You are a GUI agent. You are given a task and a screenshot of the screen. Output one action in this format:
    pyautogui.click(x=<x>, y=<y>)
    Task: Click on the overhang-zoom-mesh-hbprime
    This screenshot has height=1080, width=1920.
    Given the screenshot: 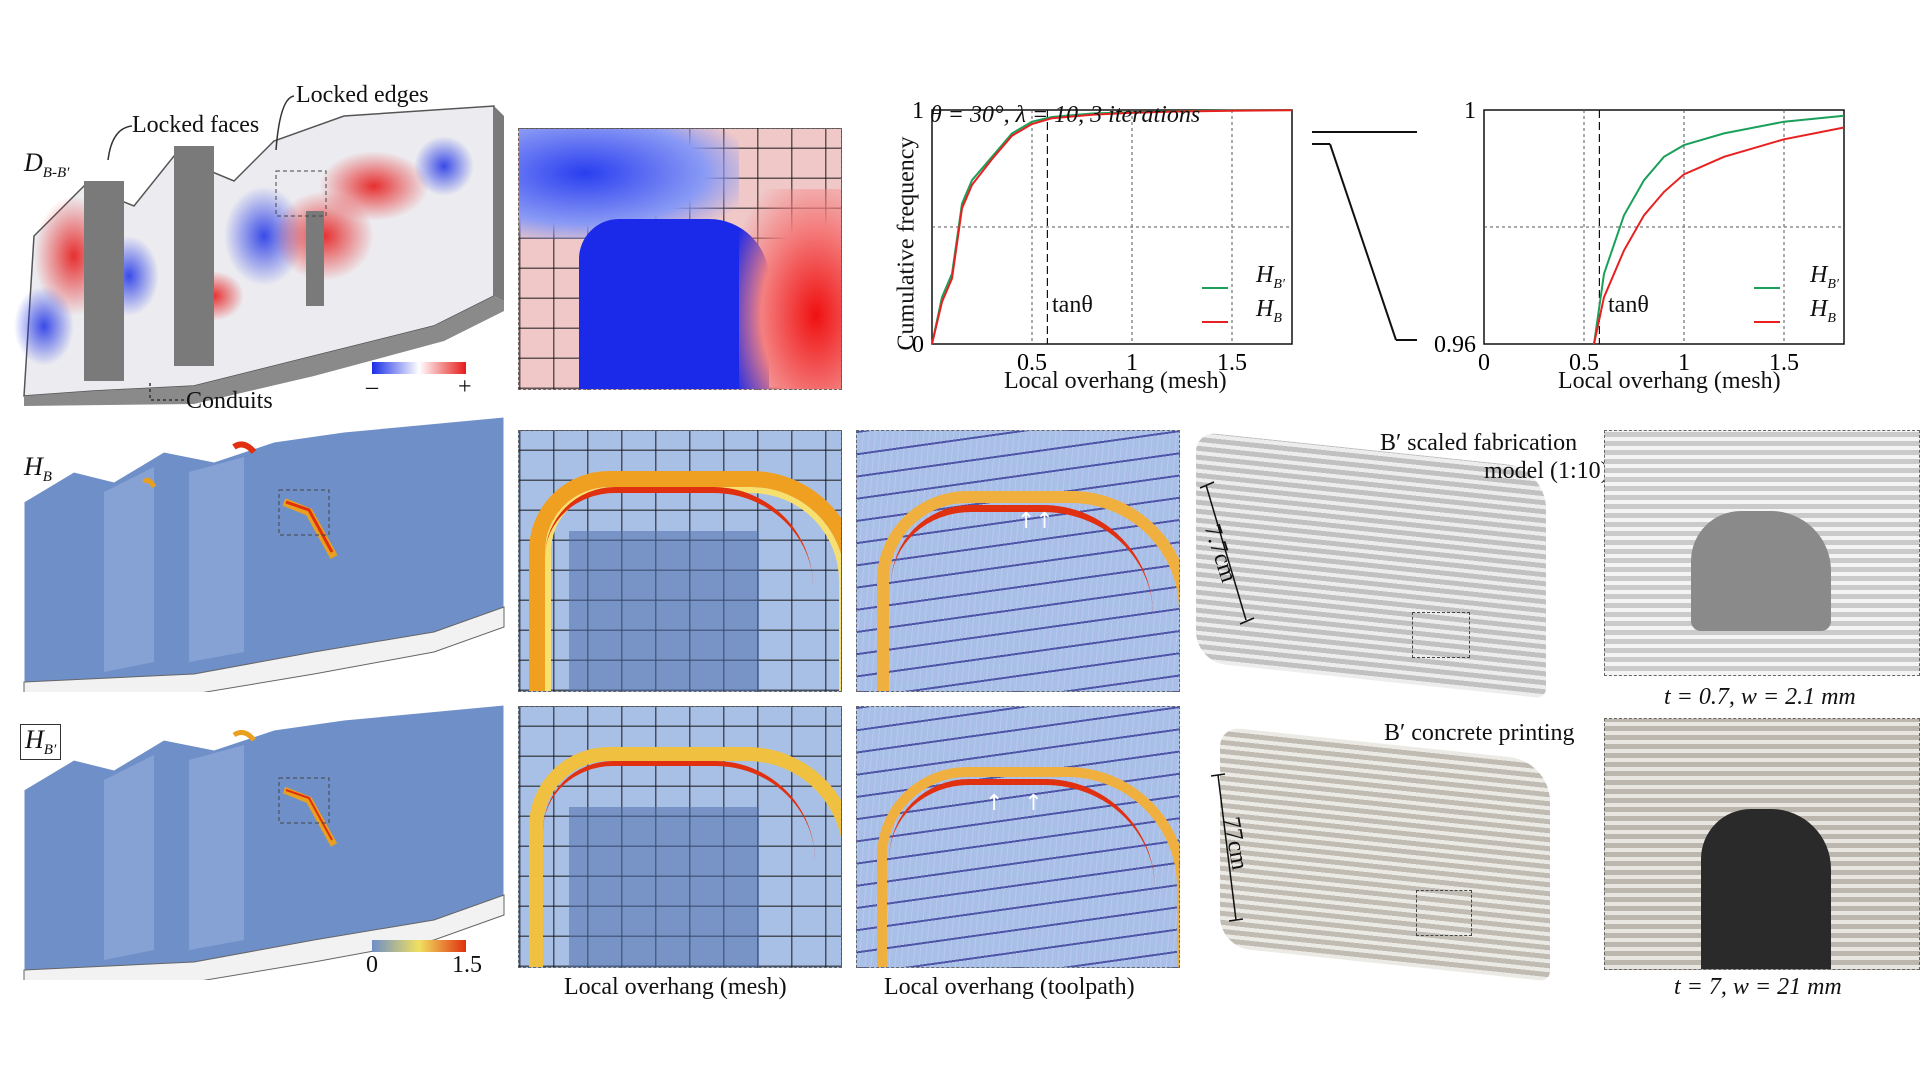 What is the action you would take?
    pyautogui.click(x=680, y=837)
    